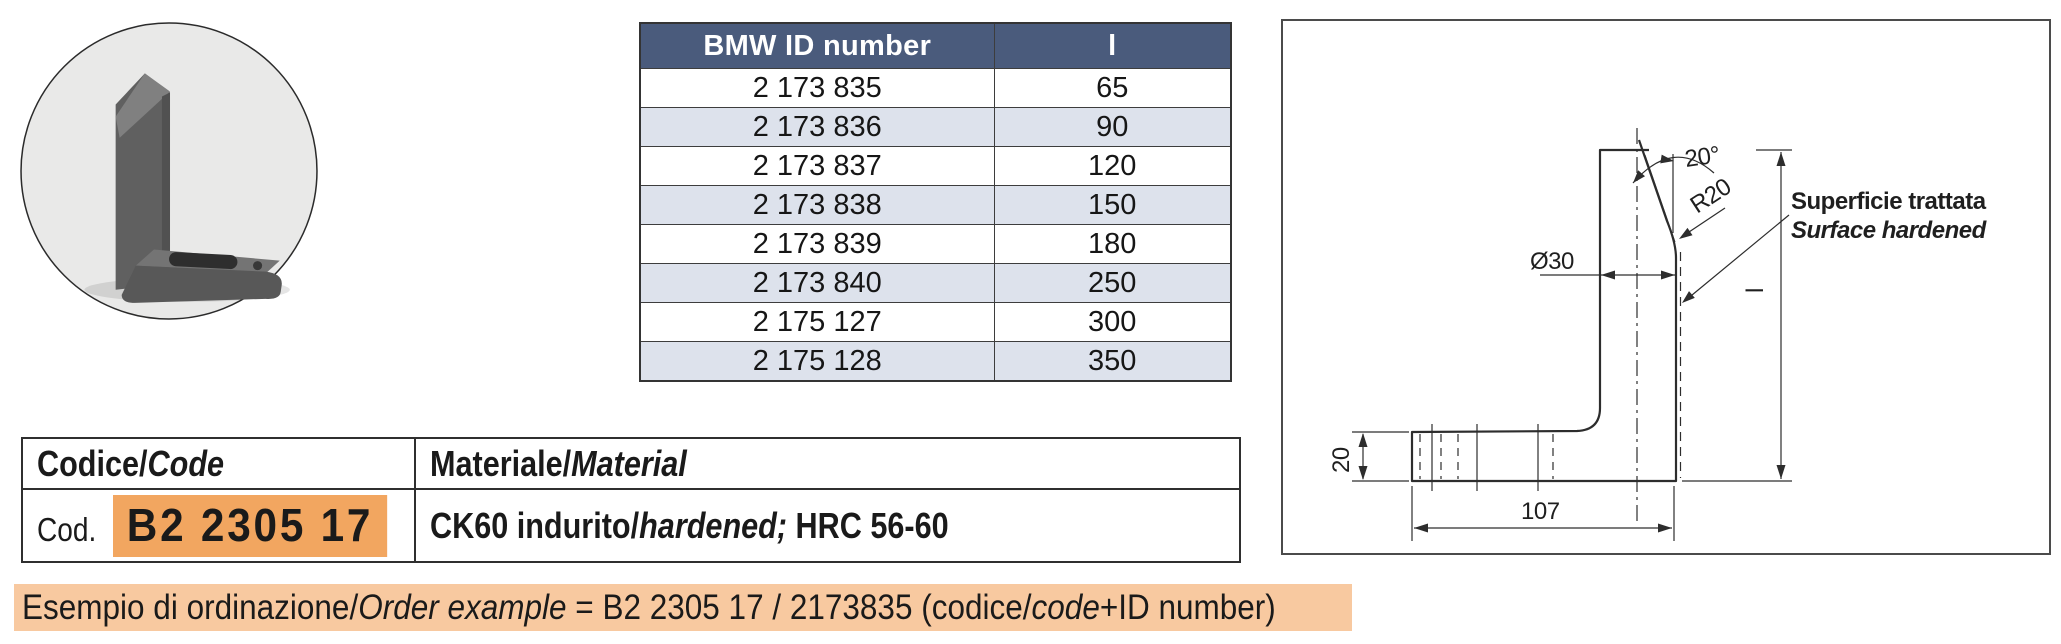 Image resolution: width=2061 pixels, height=644 pixels. What do you see at coordinates (1341, 460) in the screenshot?
I see `base-height-label: 20` at bounding box center [1341, 460].